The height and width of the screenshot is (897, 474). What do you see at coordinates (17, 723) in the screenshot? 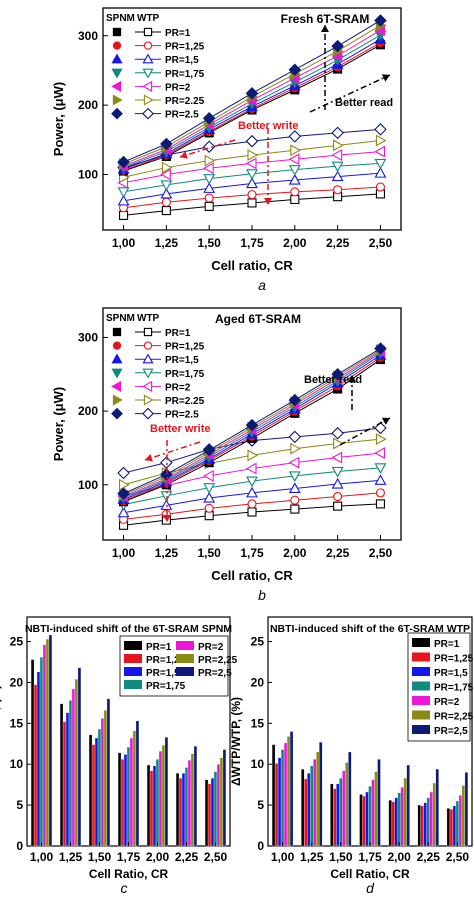
I see `y-tick-label: 15` at bounding box center [17, 723].